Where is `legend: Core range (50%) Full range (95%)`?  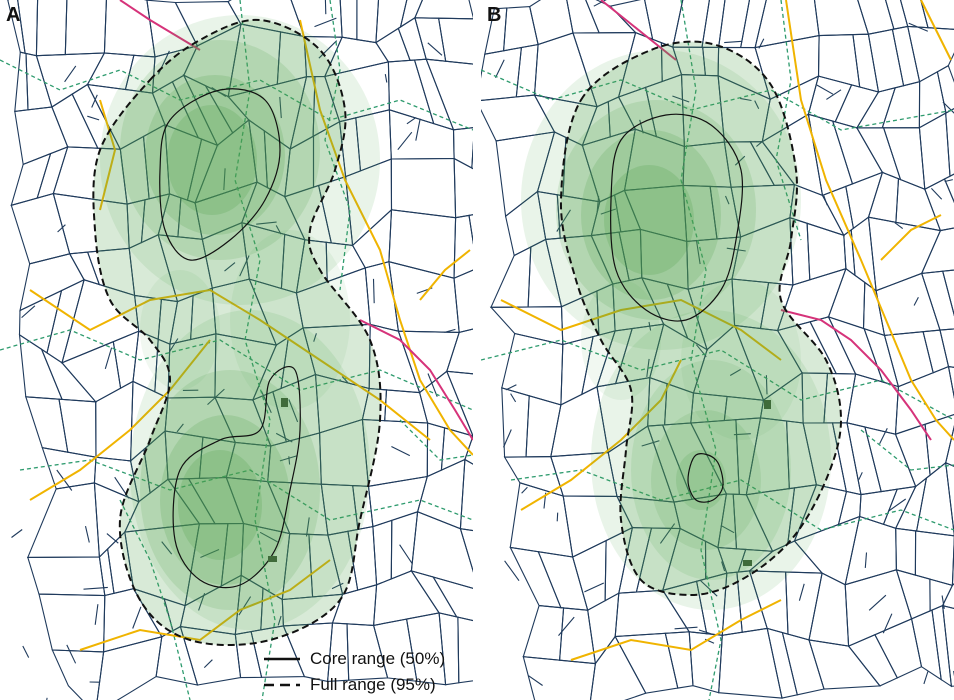
legend: Core range (50%) Full range (95%) is located at coordinates (353, 672).